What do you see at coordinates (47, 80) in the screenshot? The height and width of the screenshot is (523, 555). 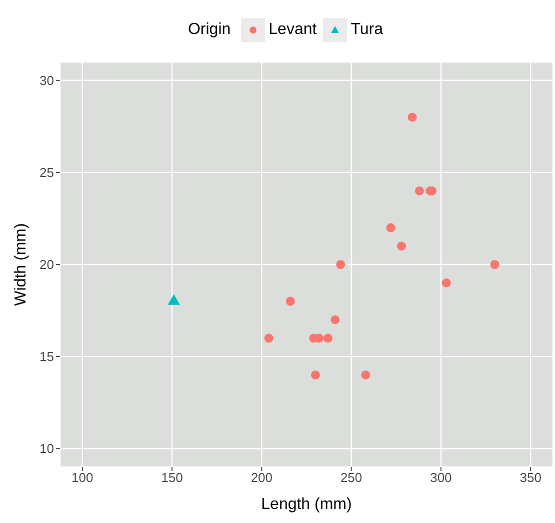 I see `y-tick-label: 30` at bounding box center [47, 80].